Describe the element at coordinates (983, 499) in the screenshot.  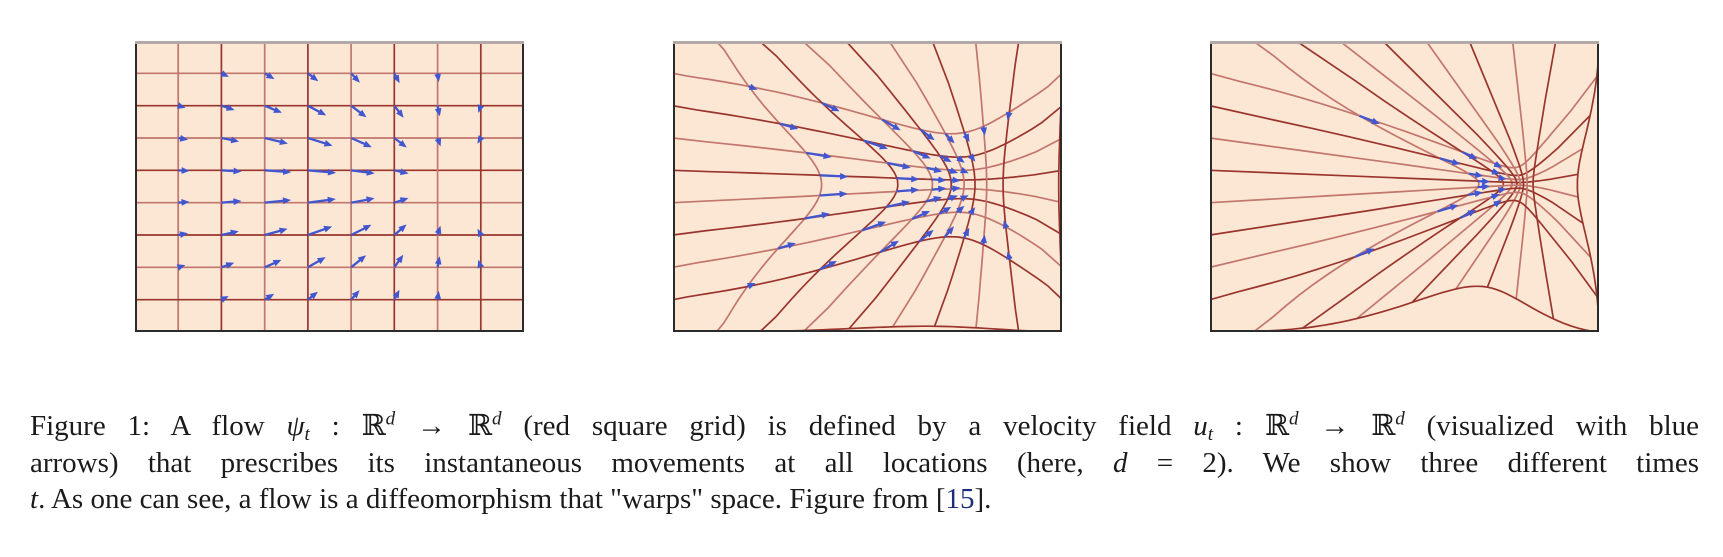
I see `caption-text: ].` at that location.